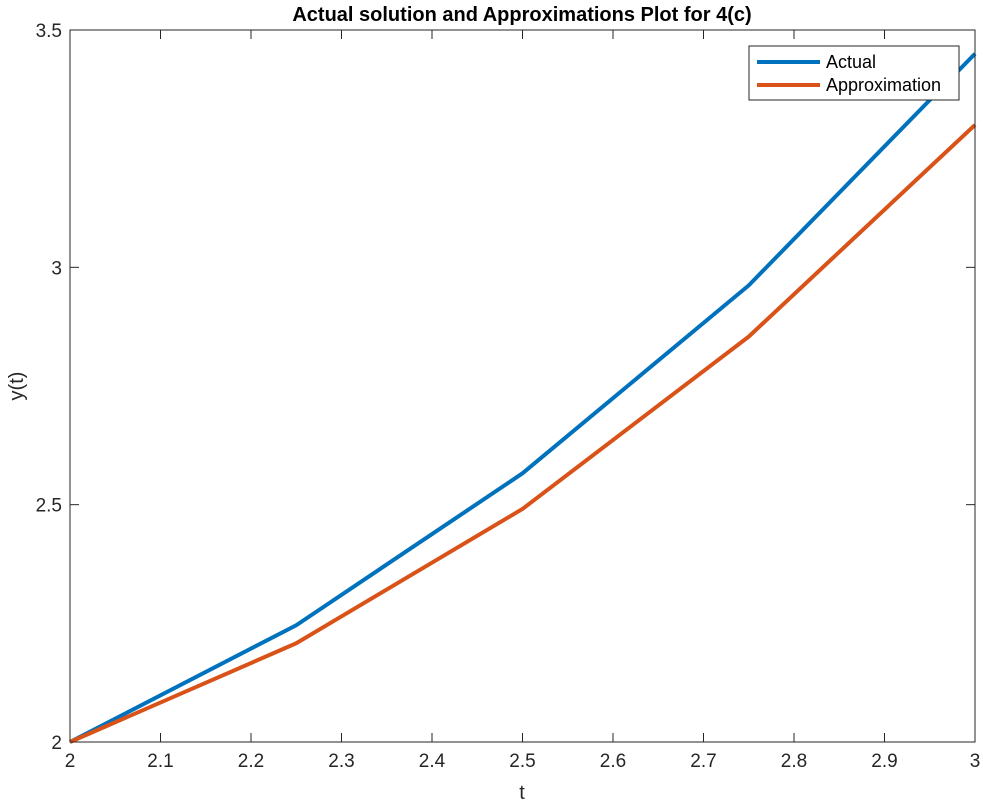  What do you see at coordinates (56, 743) in the screenshot?
I see `y-tick-label: 2` at bounding box center [56, 743].